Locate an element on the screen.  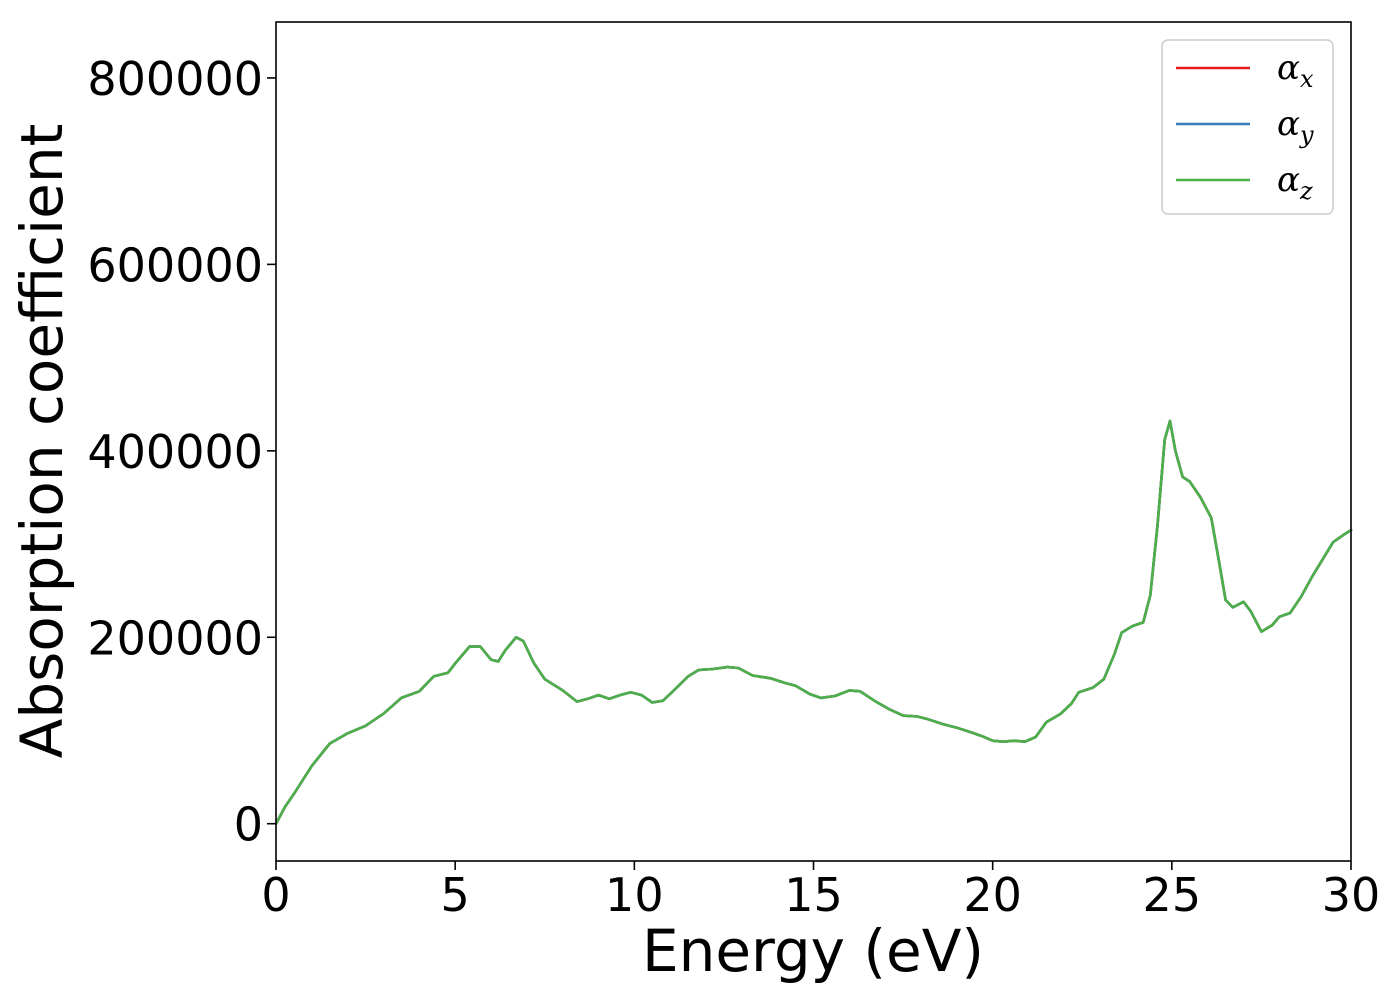
y-axis-label: Absorption coefficient is located at coordinates (42, 441).